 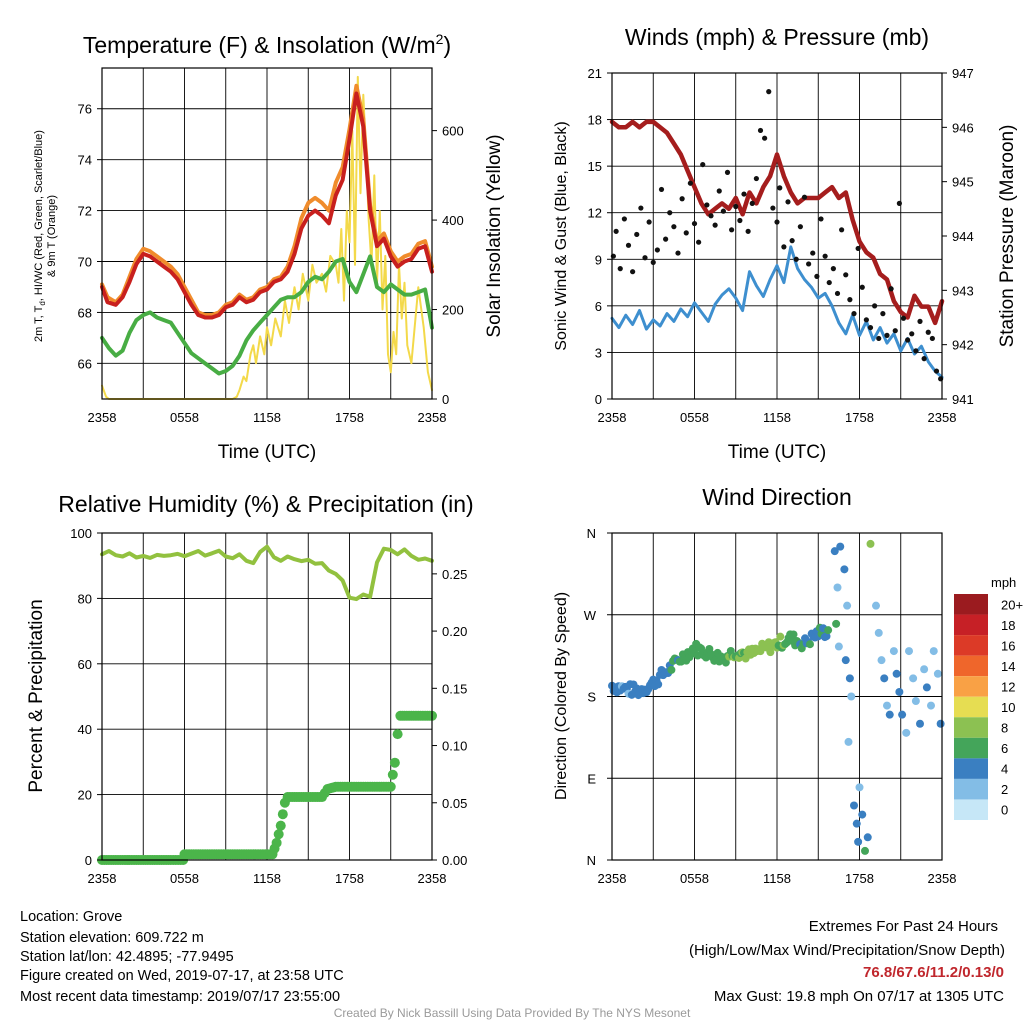 What do you see at coordinates (963, 290) in the screenshot?
I see `winds-y2-tick-label: 943` at bounding box center [963, 290].